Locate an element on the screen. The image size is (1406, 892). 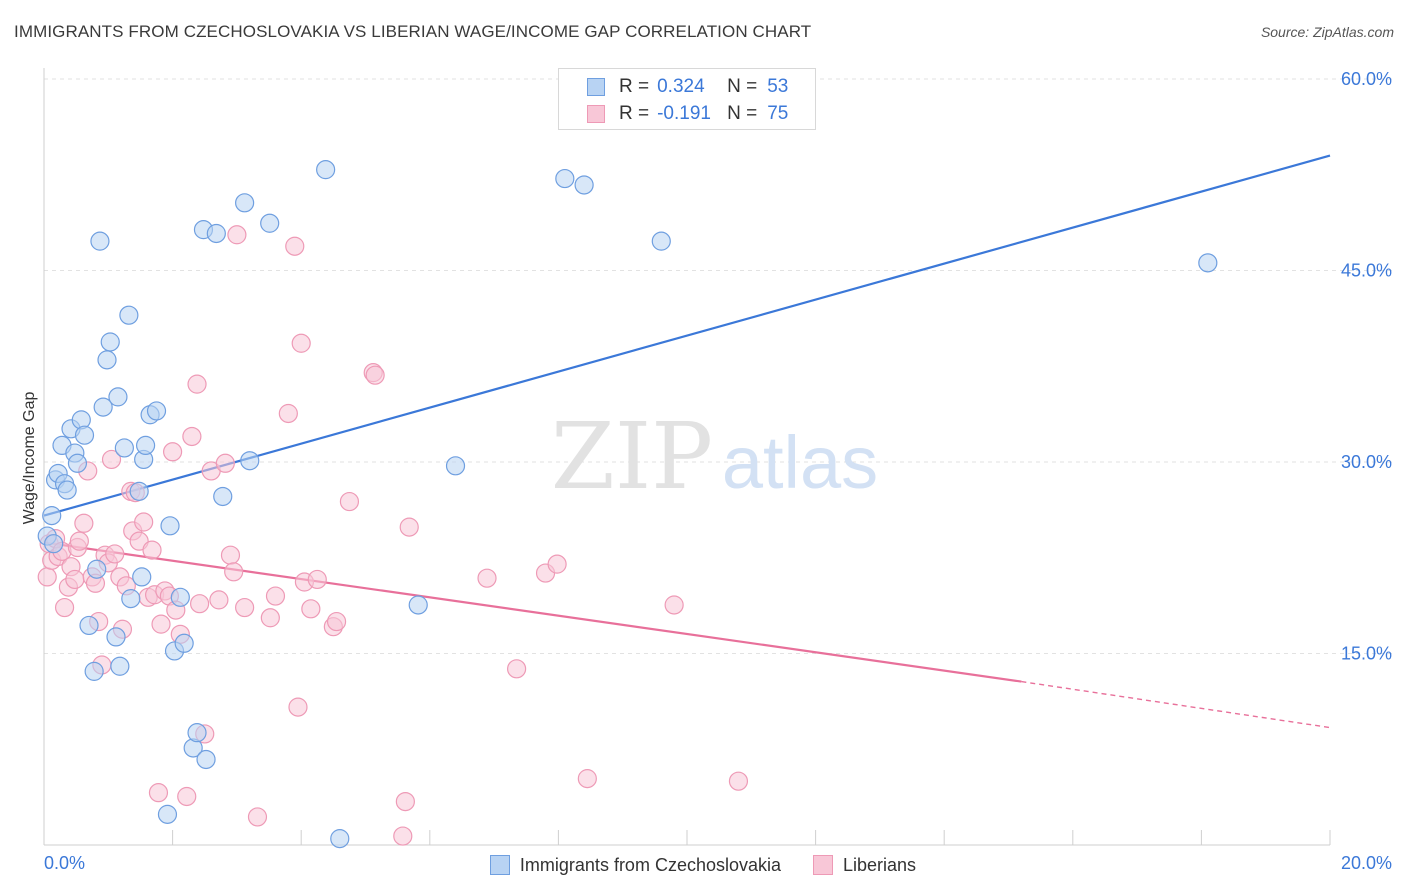
legend-r-value: -0.191 is located at coordinates (684, 113).